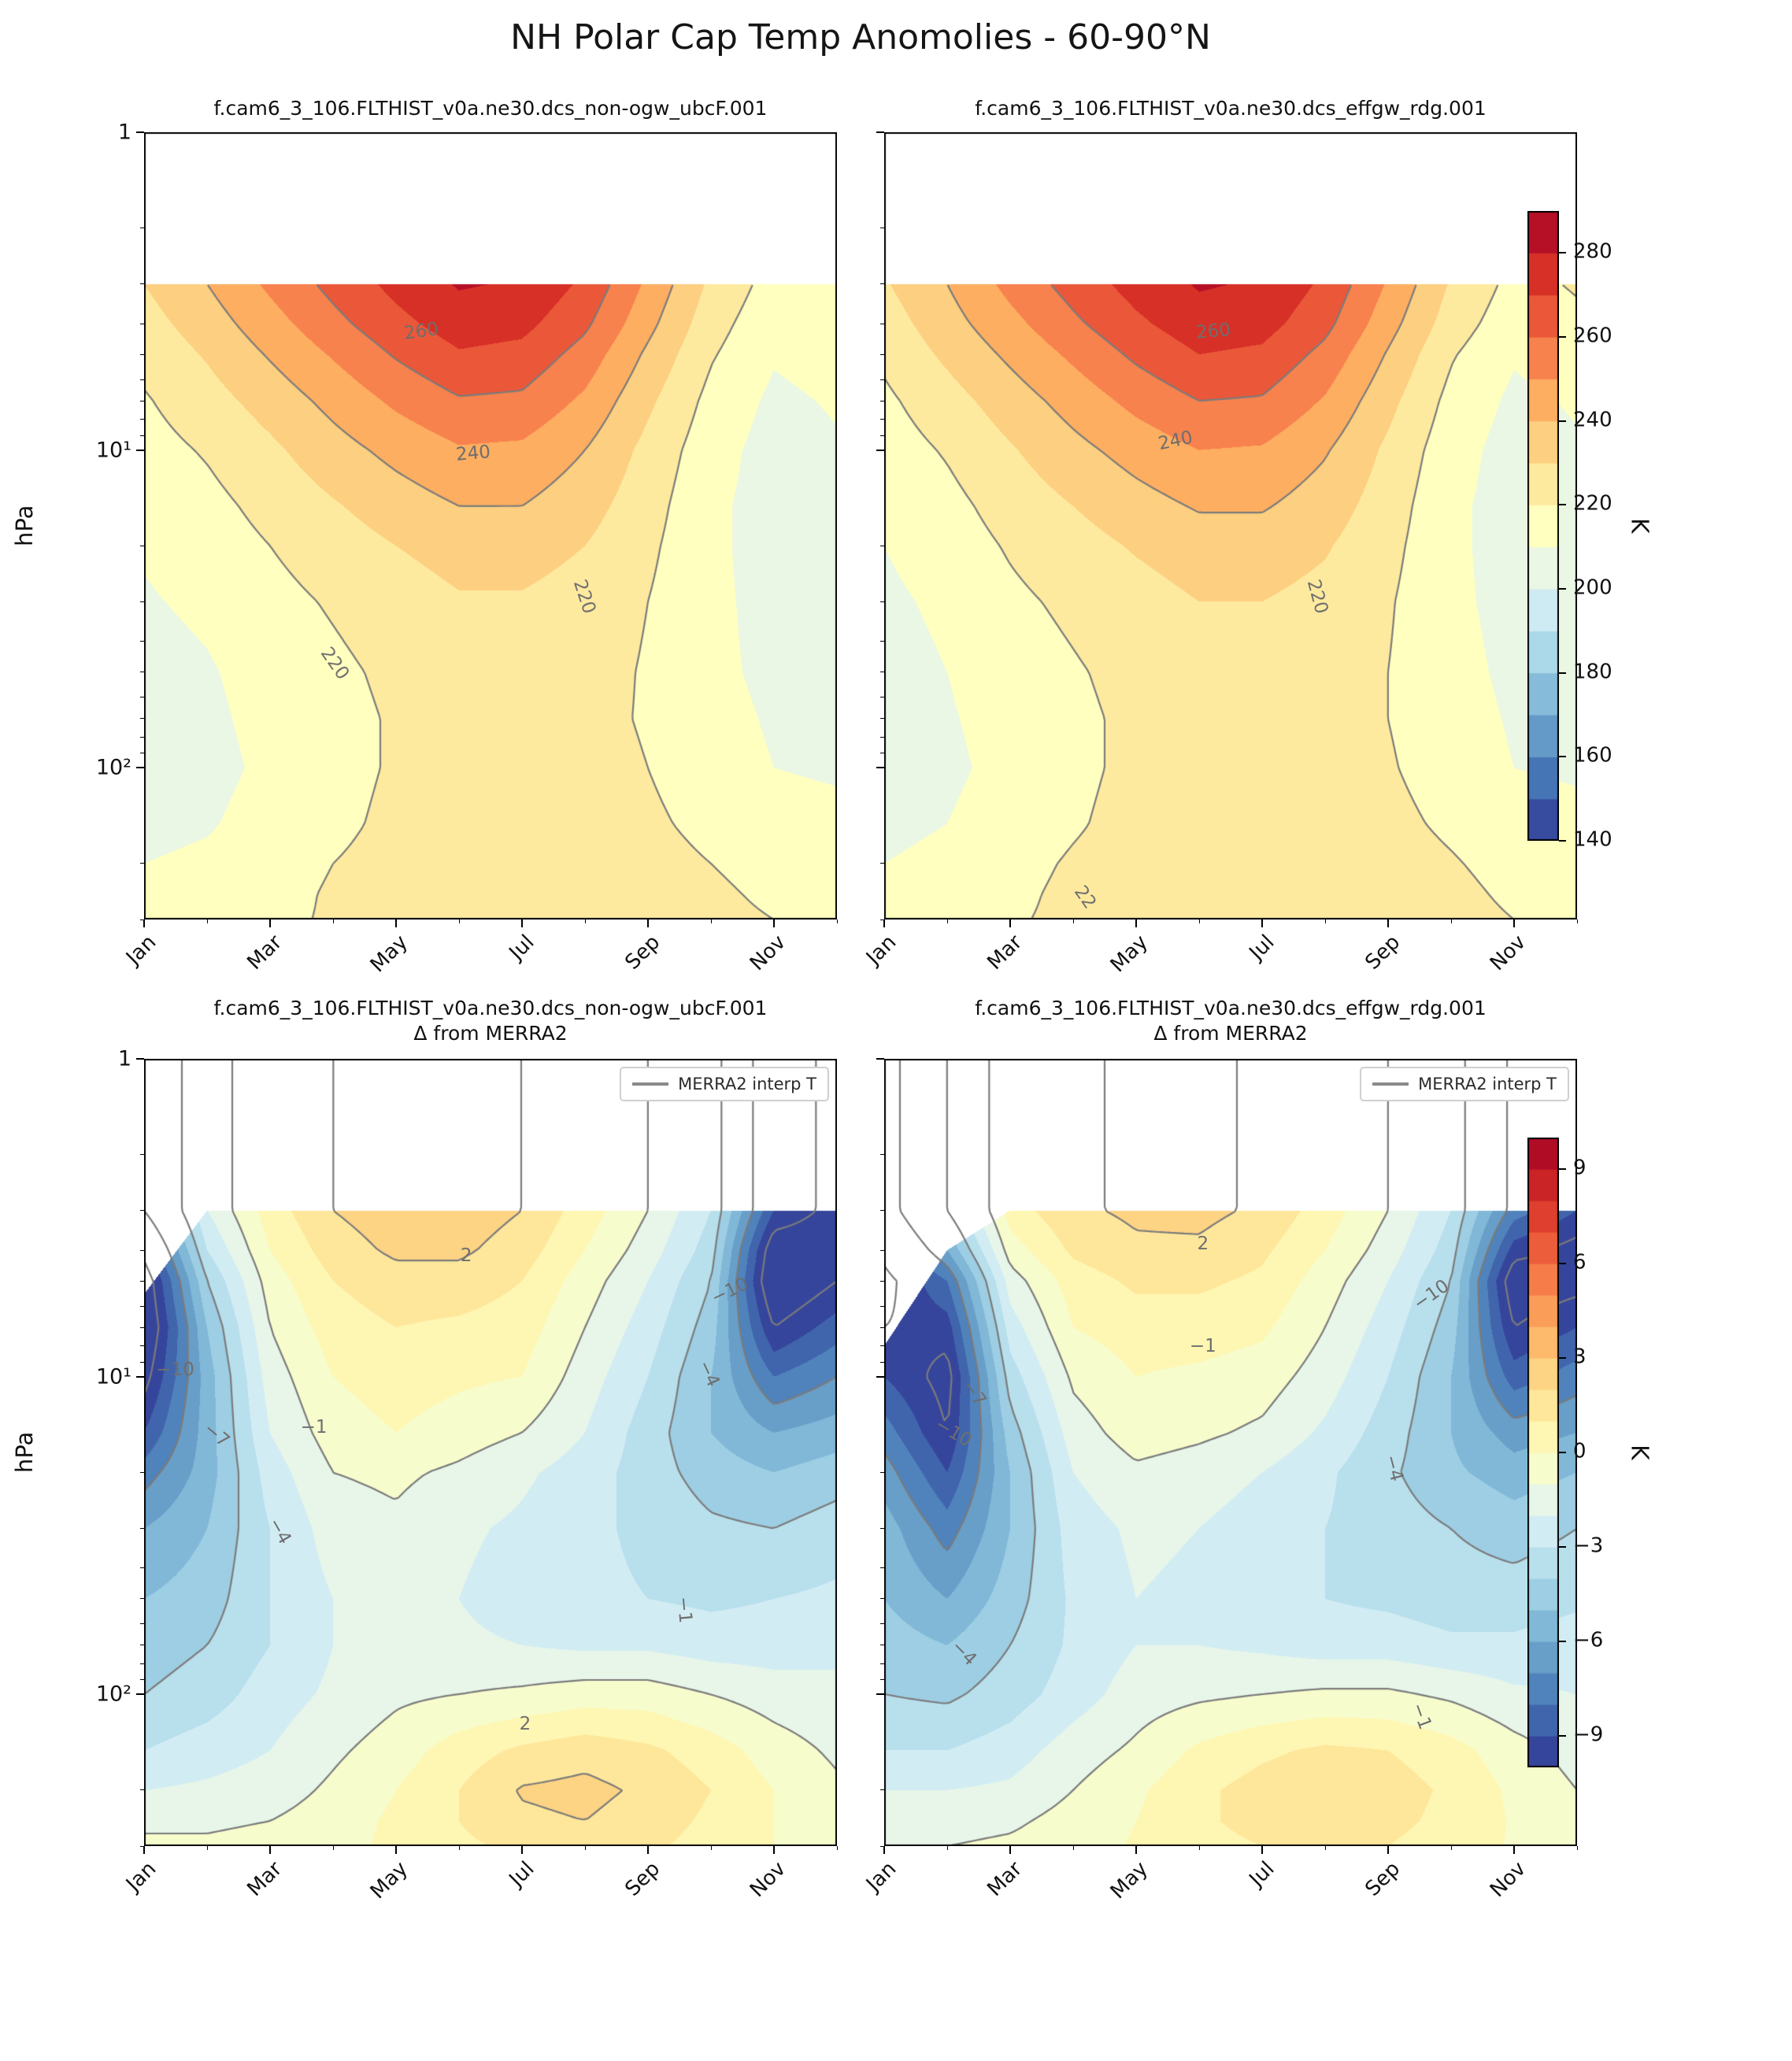  What do you see at coordinates (1593, 252) in the screenshot?
I see `colorbar-tick-label: 280` at bounding box center [1593, 252].